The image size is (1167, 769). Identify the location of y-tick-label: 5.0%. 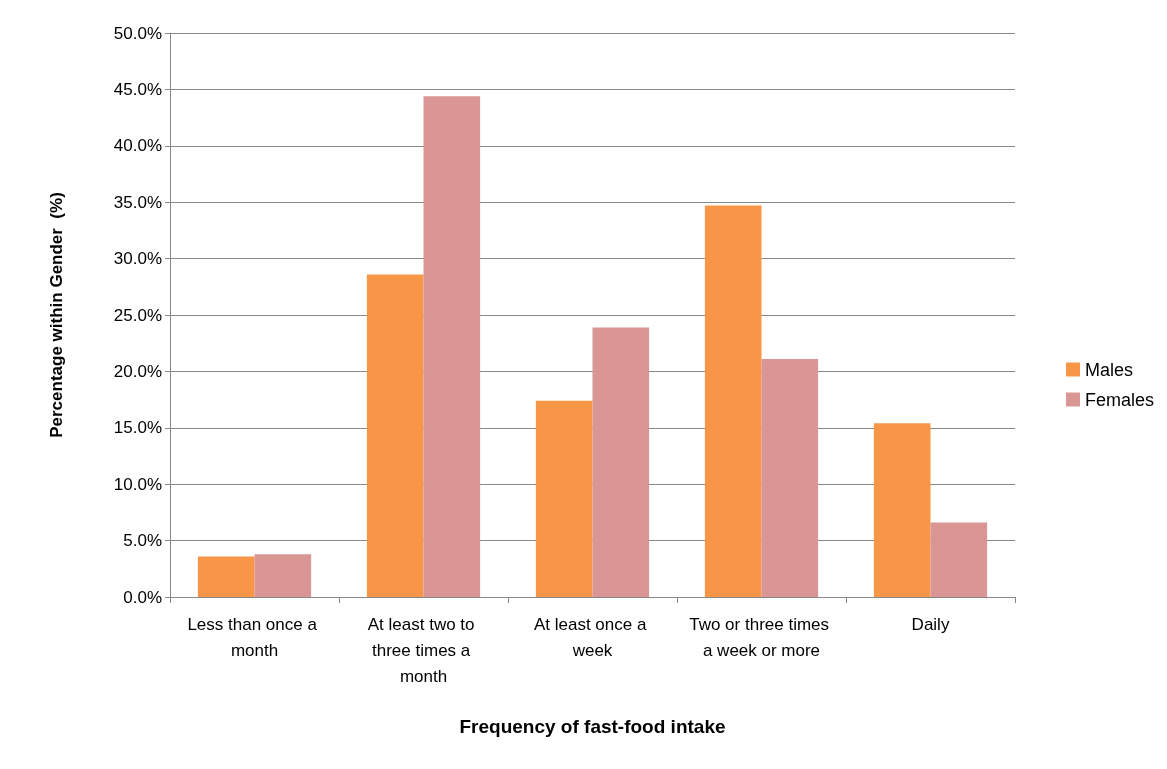
(142, 541).